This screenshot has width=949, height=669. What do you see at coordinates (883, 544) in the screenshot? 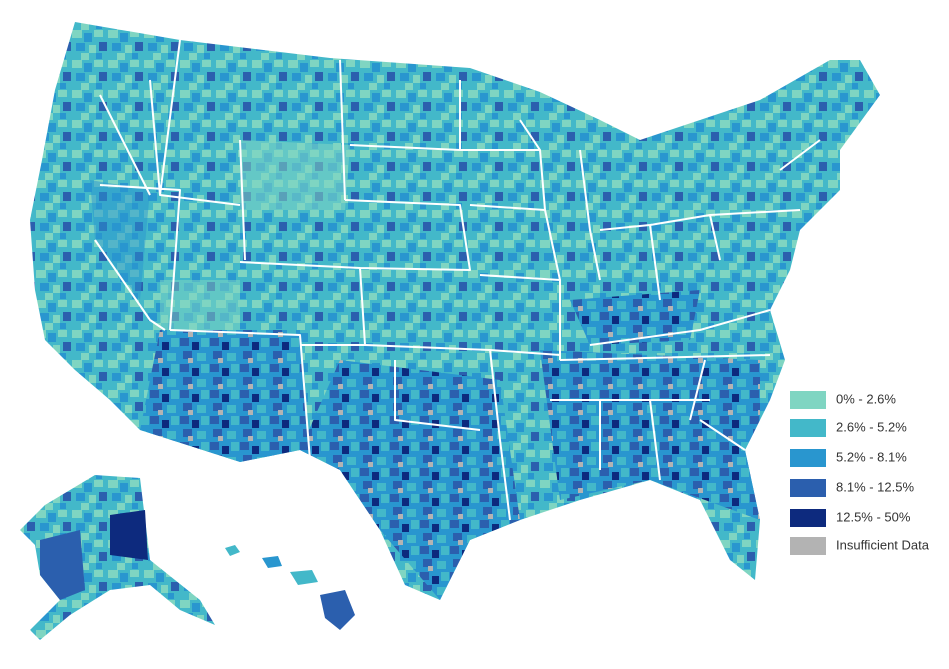
I see `legend-label: Insufficient Data` at bounding box center [883, 544].